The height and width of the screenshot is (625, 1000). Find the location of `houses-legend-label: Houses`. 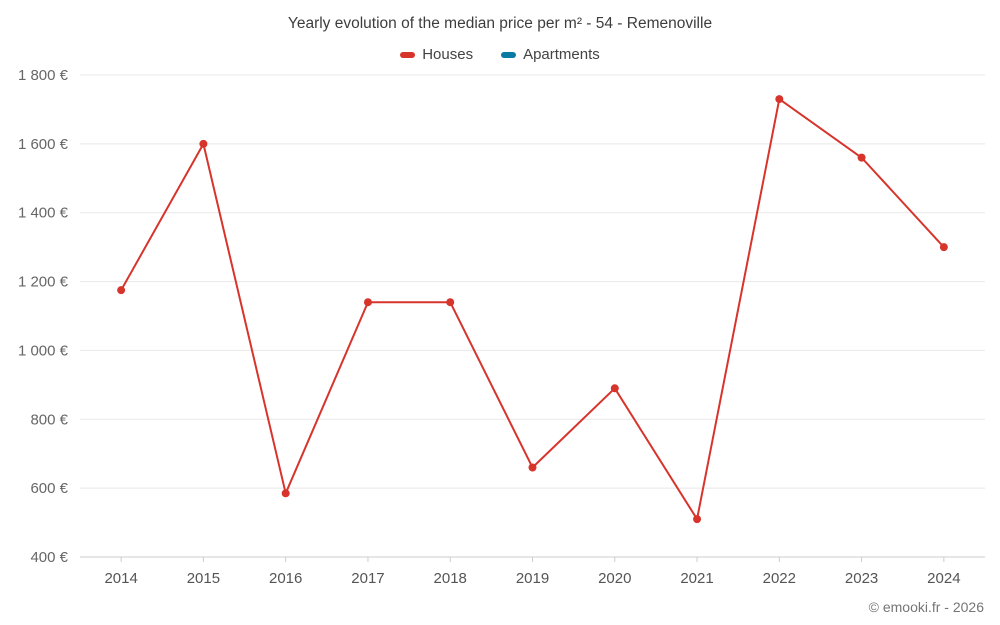

houses-legend-label: Houses is located at coordinates (448, 54).